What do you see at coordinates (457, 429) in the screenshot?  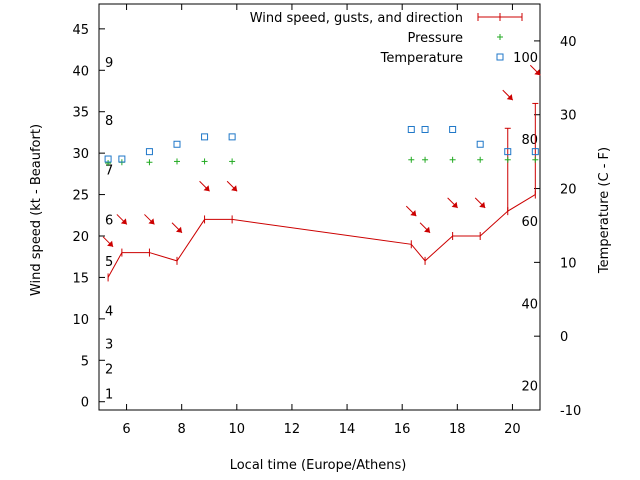 I see `x-tick-label: 18` at bounding box center [457, 429].